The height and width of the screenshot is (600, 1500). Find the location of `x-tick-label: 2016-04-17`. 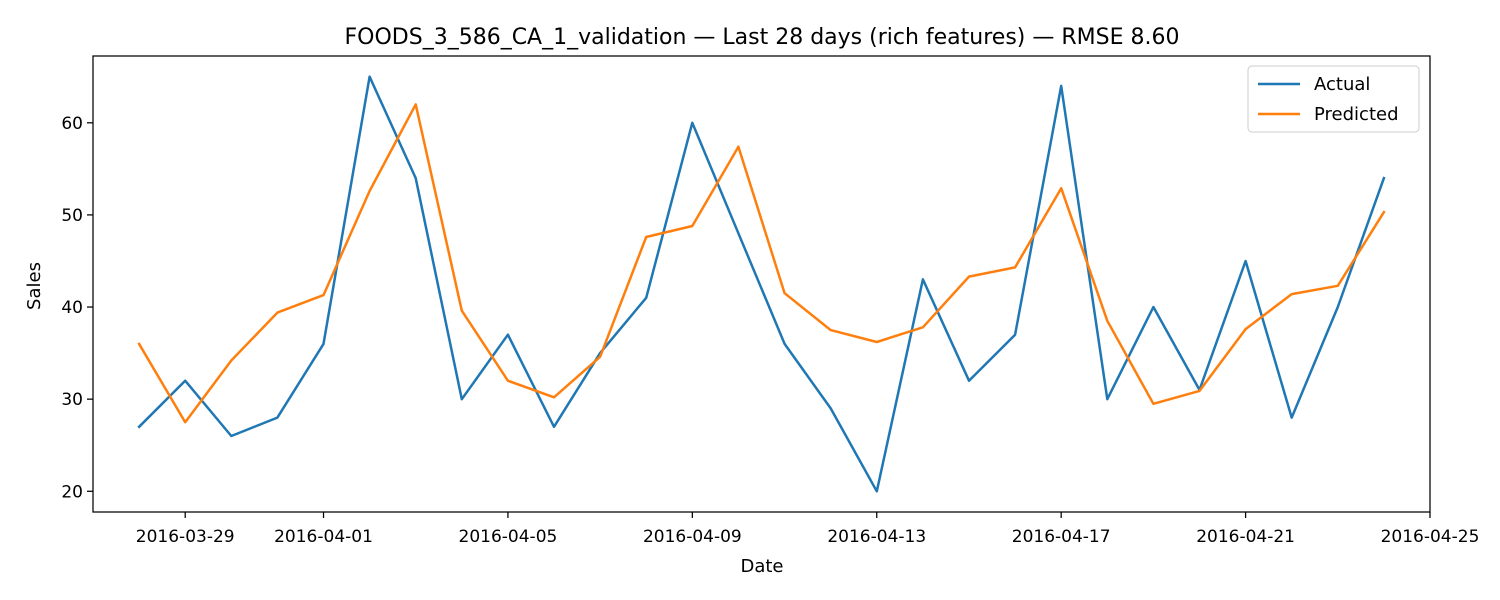

x-tick-label: 2016-04-17 is located at coordinates (1061, 537).